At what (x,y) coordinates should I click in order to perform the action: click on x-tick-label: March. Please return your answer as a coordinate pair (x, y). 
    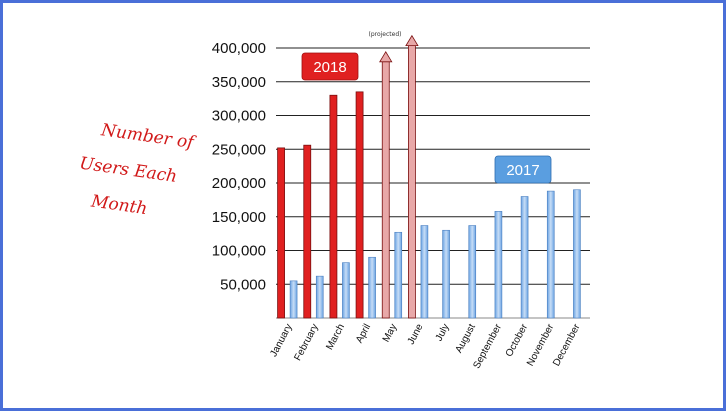
    Looking at the image, I should click on (335, 337).